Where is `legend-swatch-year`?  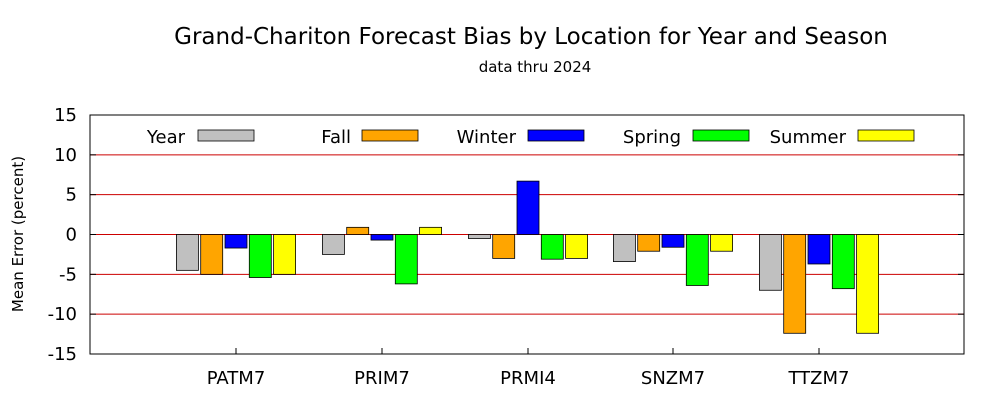
legend-swatch-year is located at coordinates (226, 135).